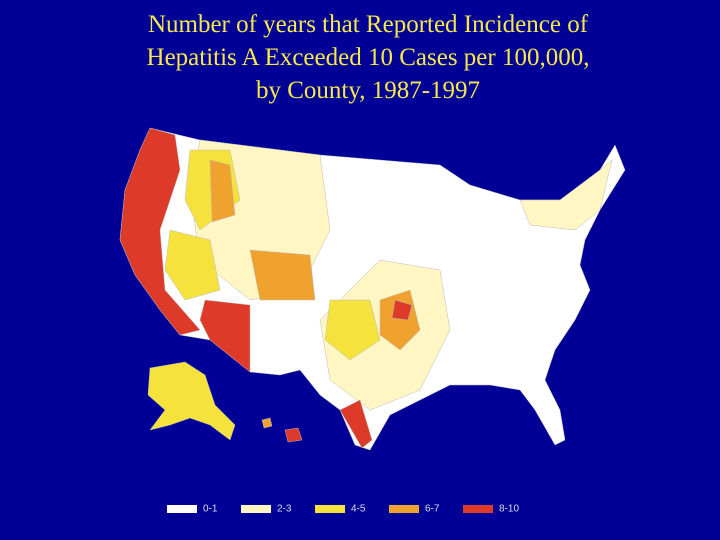 Image resolution: width=720 pixels, height=540 pixels. Describe the element at coordinates (432, 509) in the screenshot. I see `legend-label: 6-7` at that location.